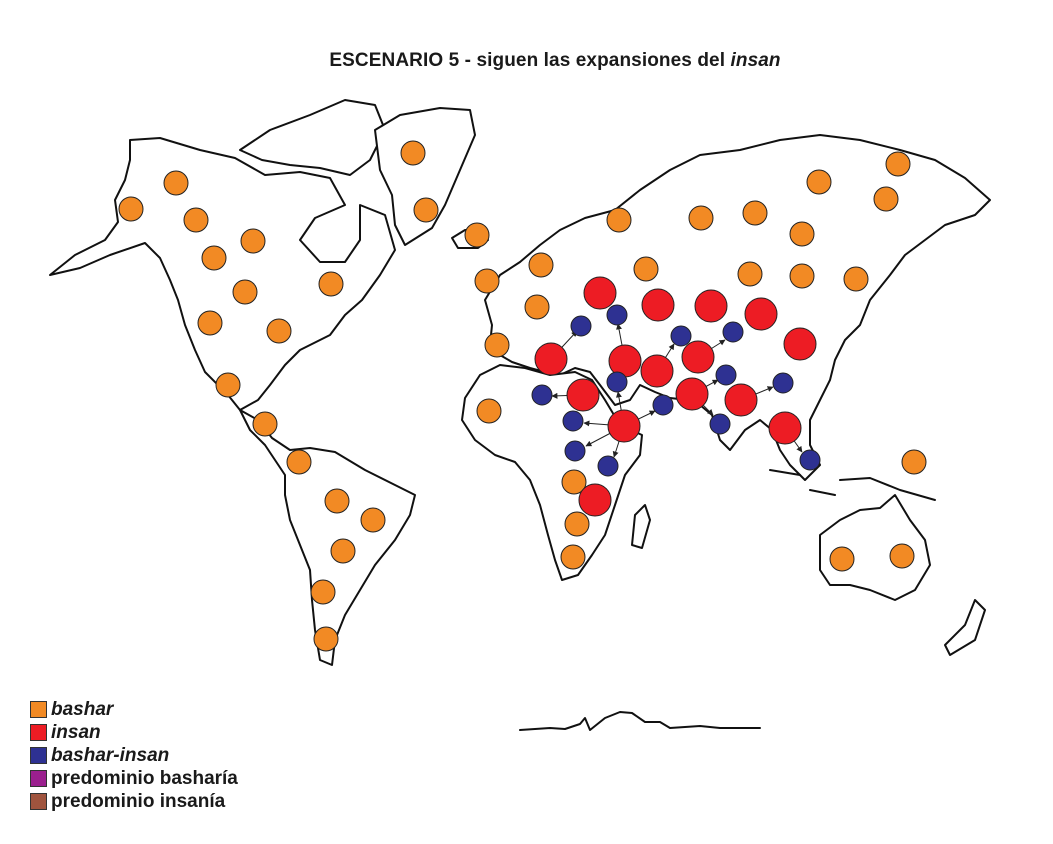 The image size is (1053, 844). What do you see at coordinates (755, 60) in the screenshot?
I see `title-emphasis: insan` at bounding box center [755, 60].